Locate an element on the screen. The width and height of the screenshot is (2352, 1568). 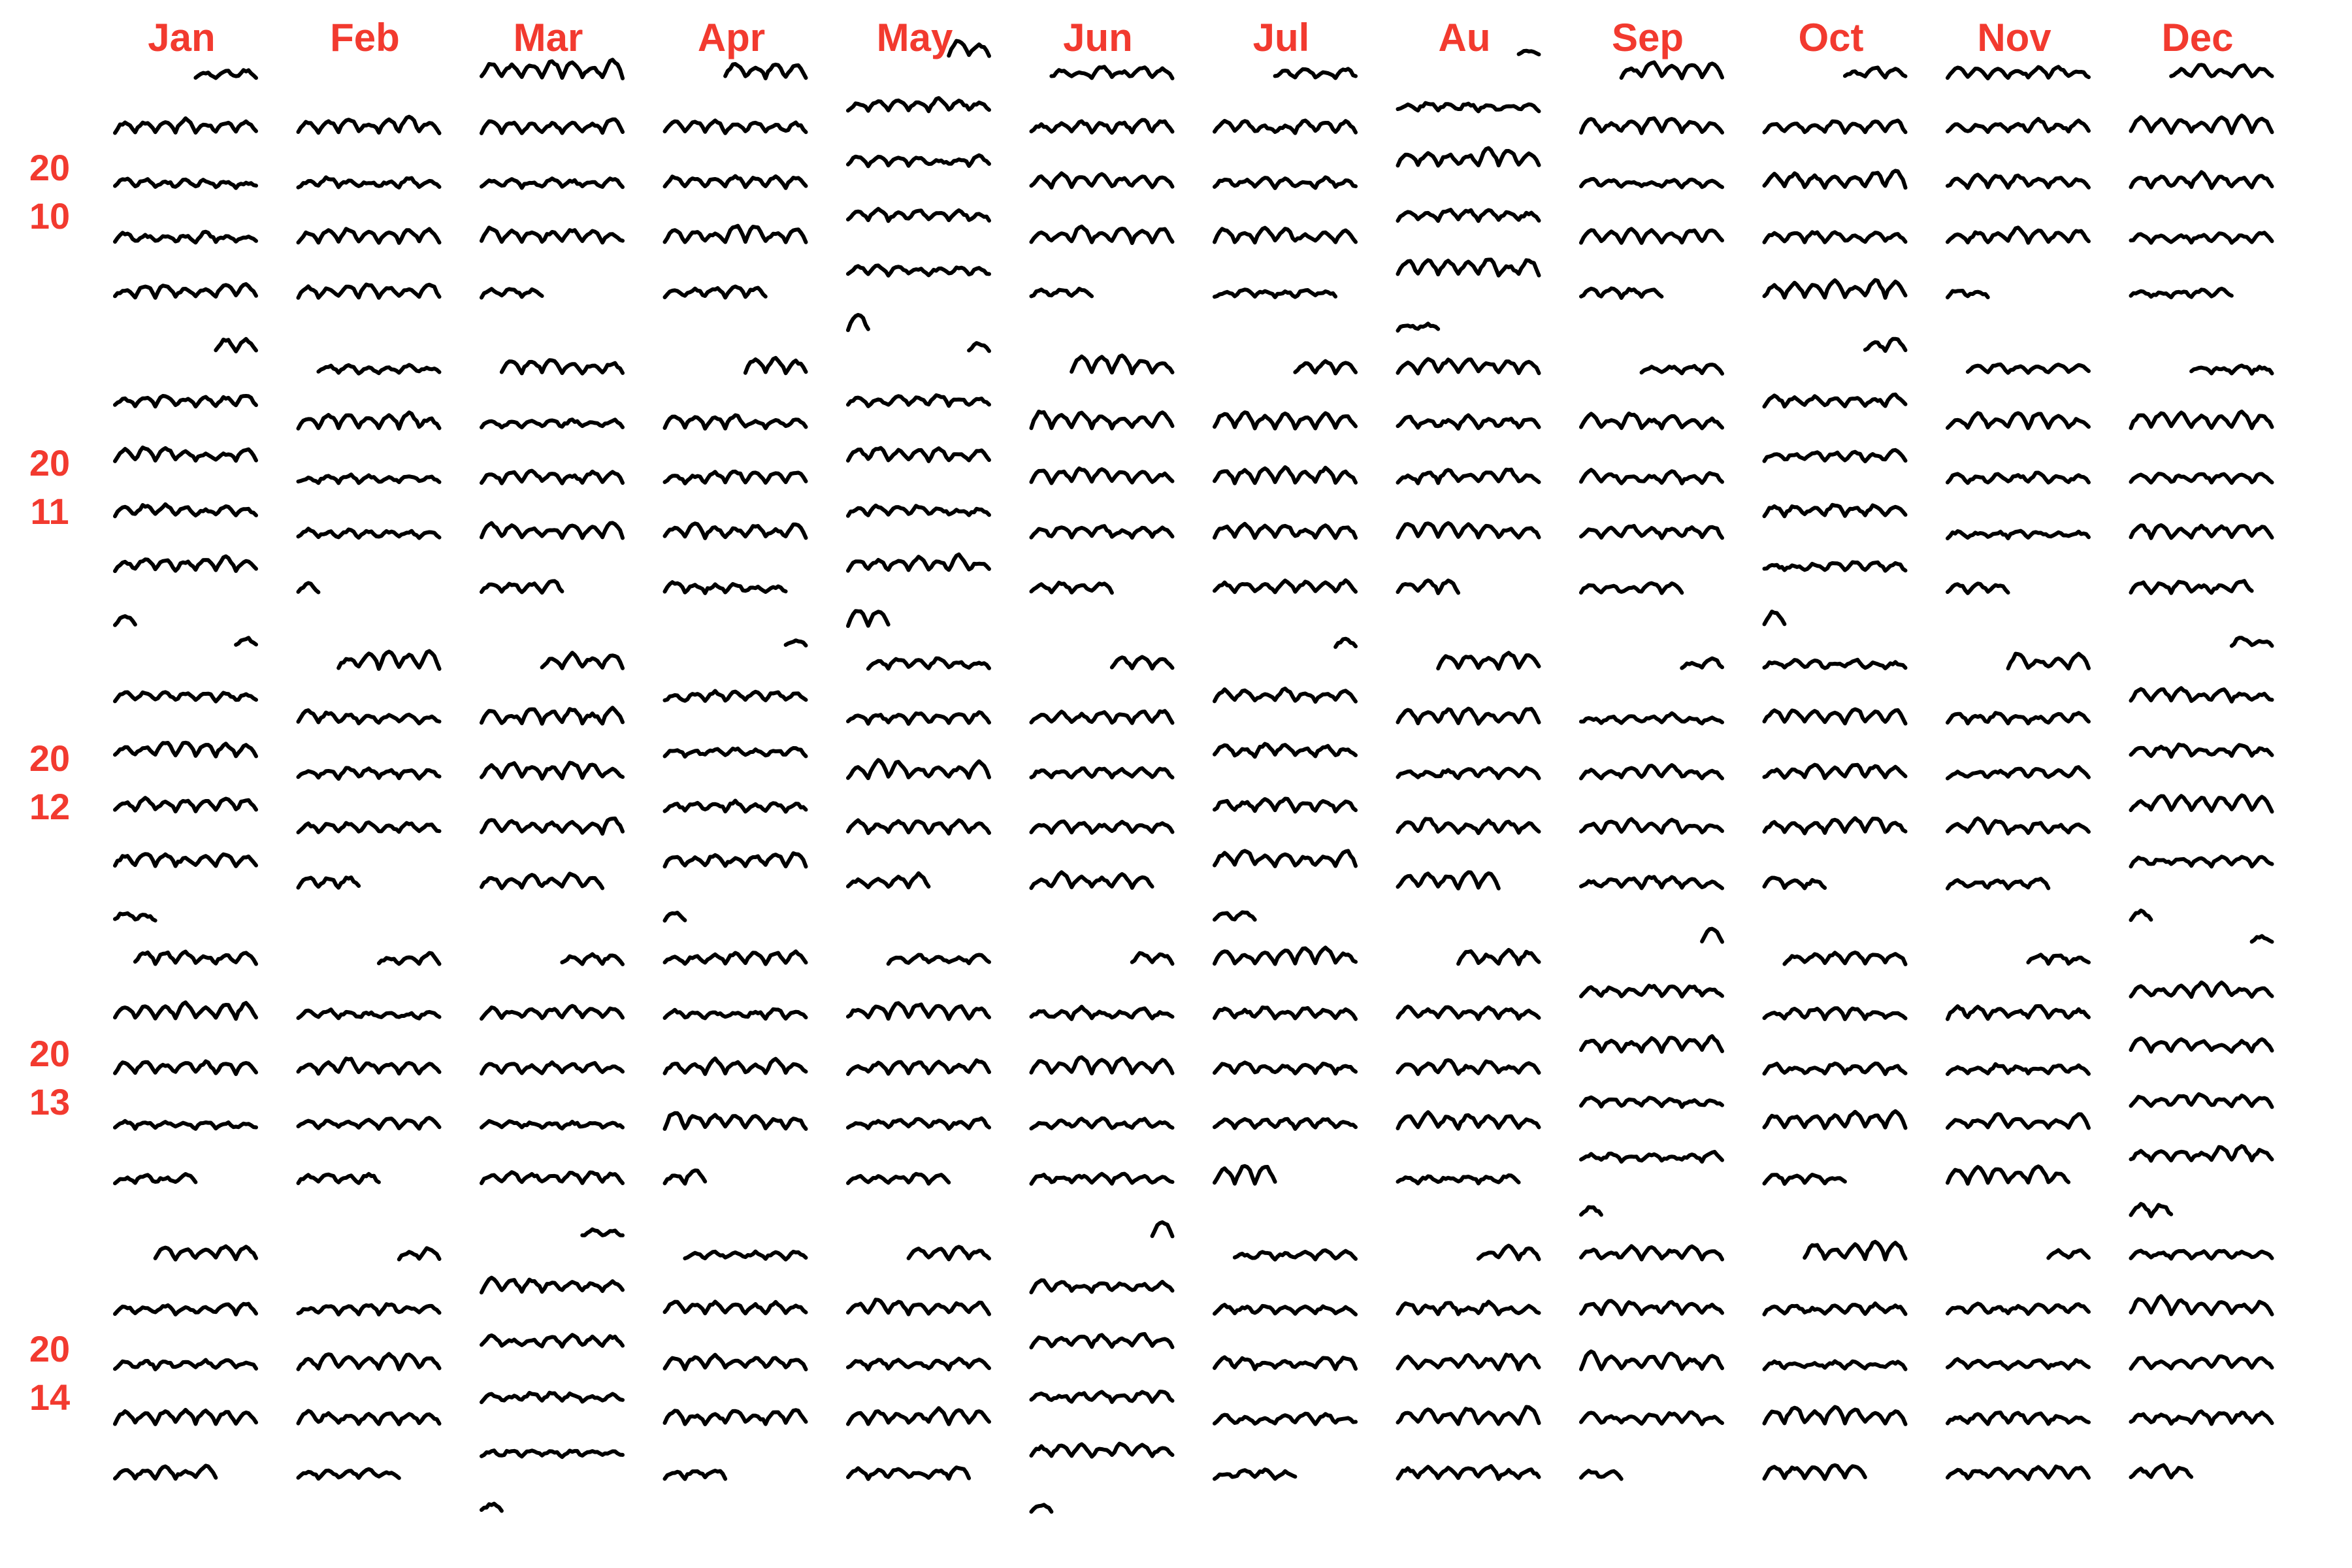
week-line-2013-may-w5 is located at coordinates (898, 1178).